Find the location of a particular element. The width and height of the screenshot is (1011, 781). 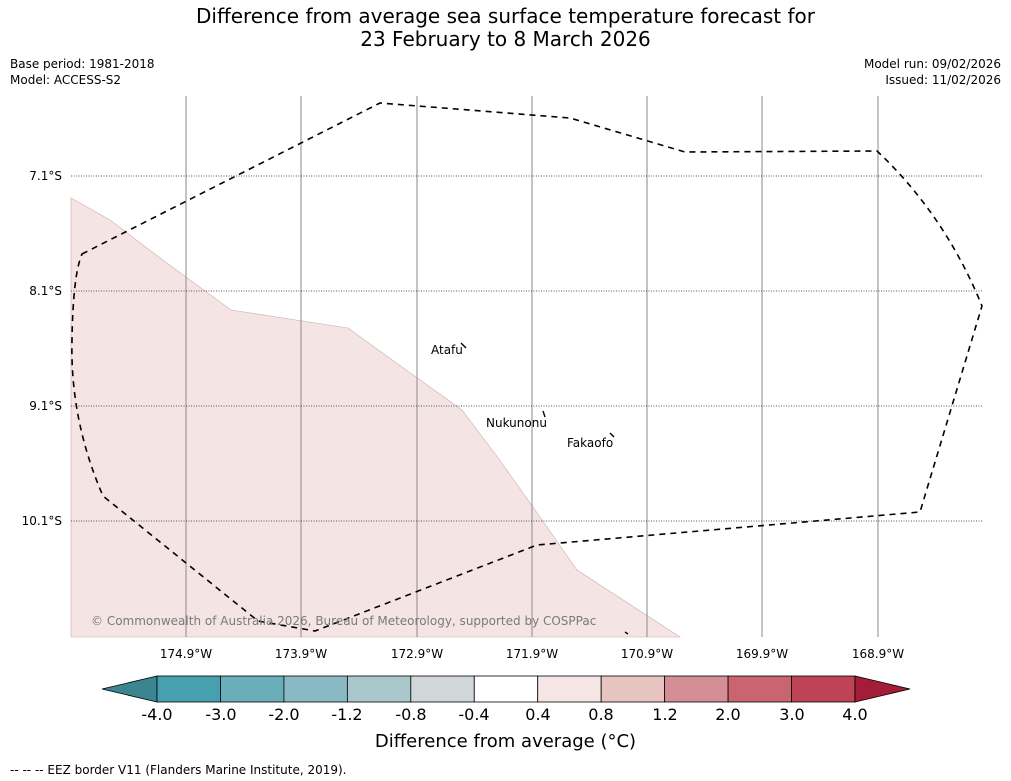

southern-islet-shape is located at coordinates (626, 633).